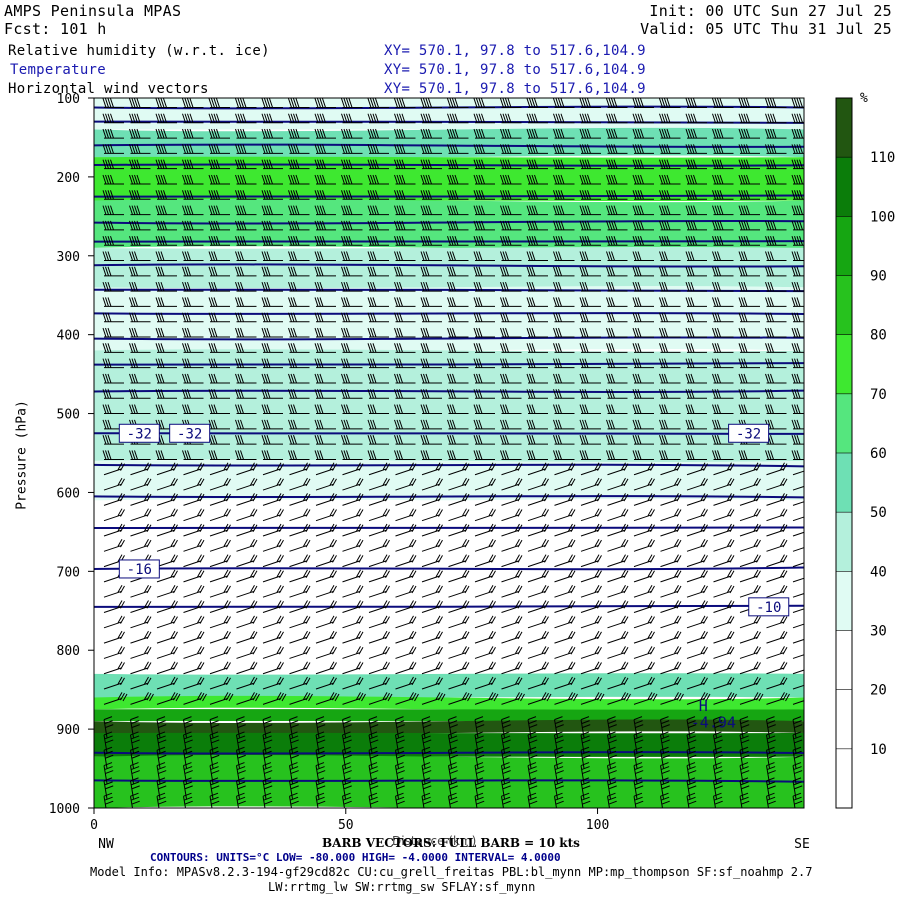  Describe the element at coordinates (64, 809) in the screenshot. I see `y-tick-label: 1000` at that location.